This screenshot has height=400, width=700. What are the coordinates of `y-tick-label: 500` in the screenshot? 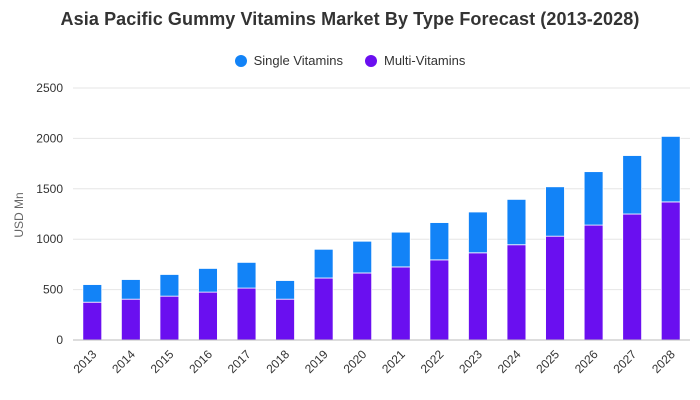 It's located at (53, 290).